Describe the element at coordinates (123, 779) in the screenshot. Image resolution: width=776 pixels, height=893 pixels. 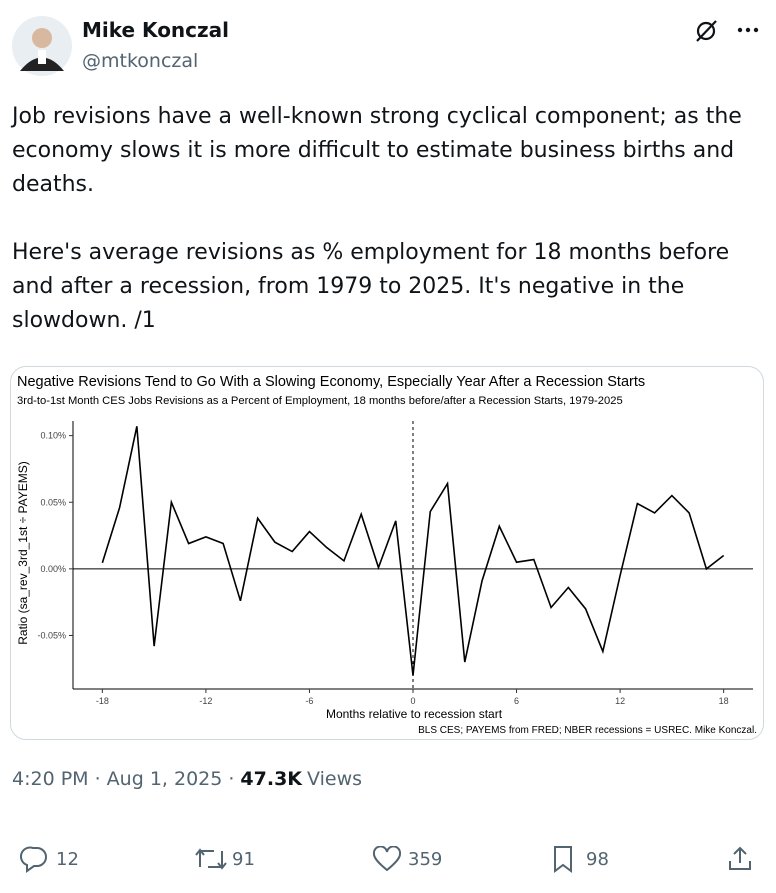
I see `timestamp: 4:20 PM · Aug 1, 2025 ·` at that location.